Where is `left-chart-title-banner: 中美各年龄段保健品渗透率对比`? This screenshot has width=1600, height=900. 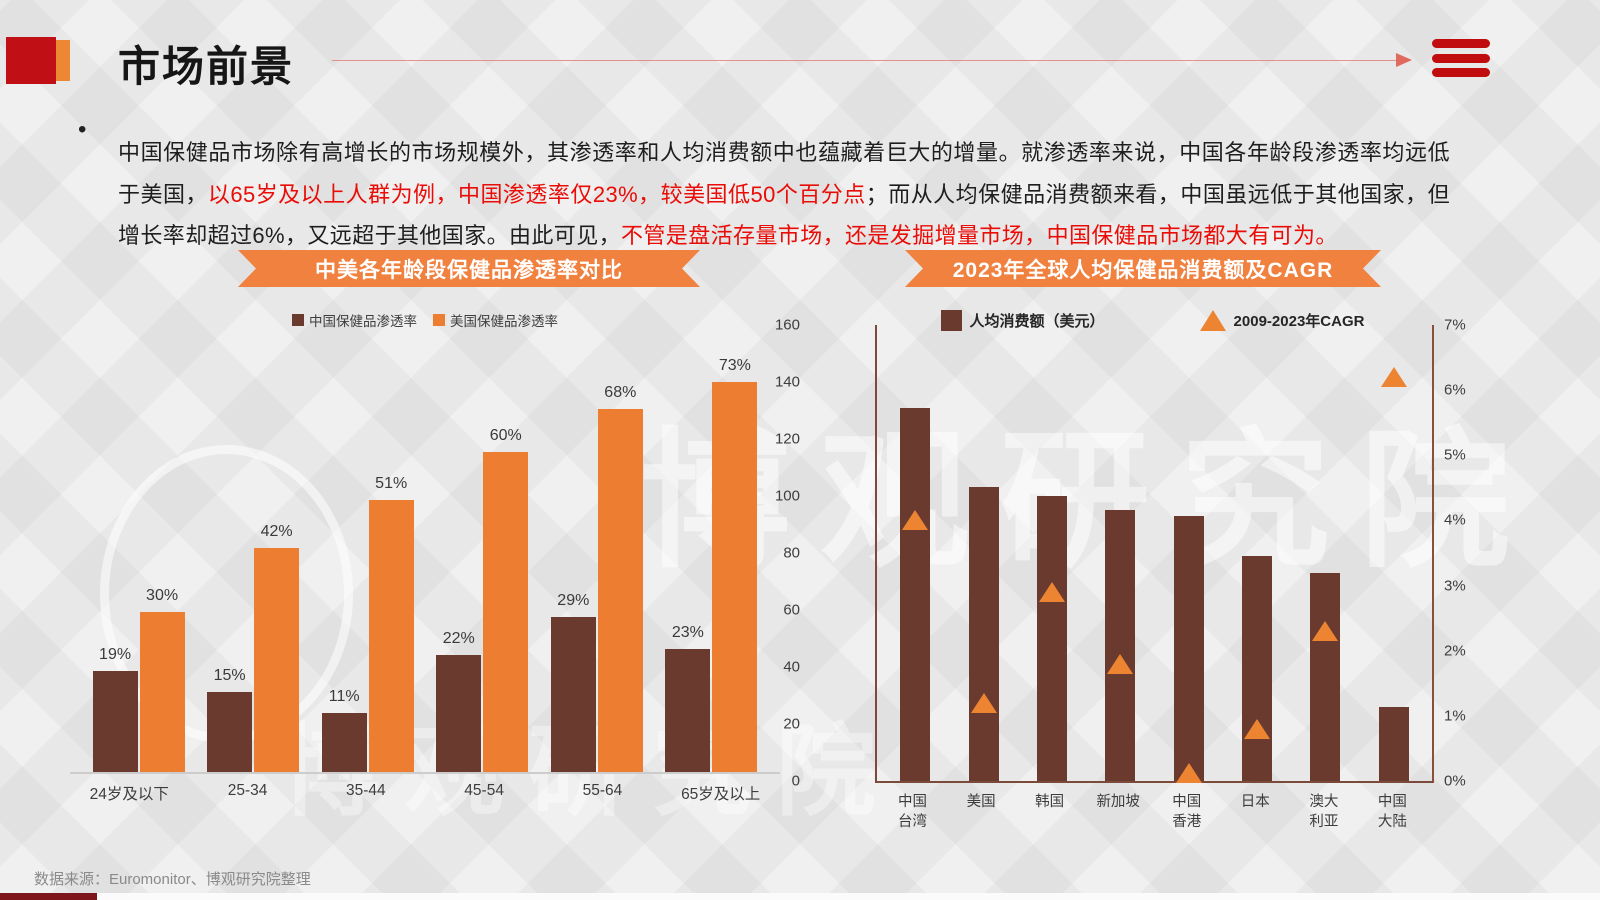 left-chart-title-banner: 中美各年龄段保健品渗透率对比 is located at coordinates (469, 268).